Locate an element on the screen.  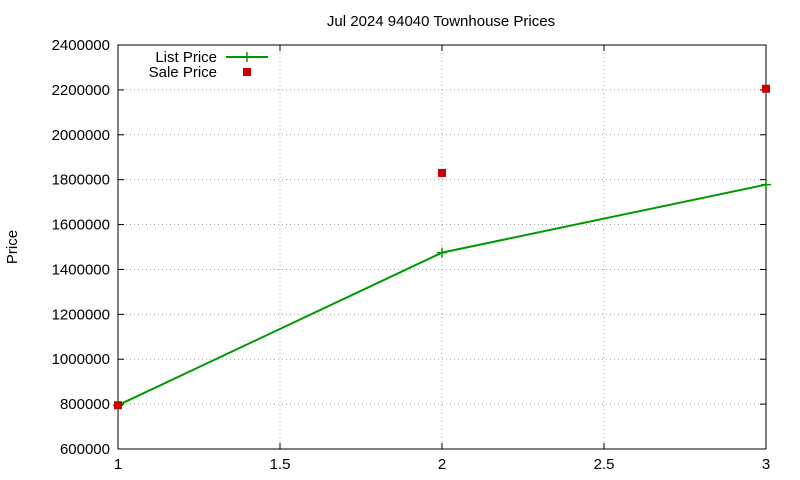
y-tick-label: 1200000 is located at coordinates (81, 314).